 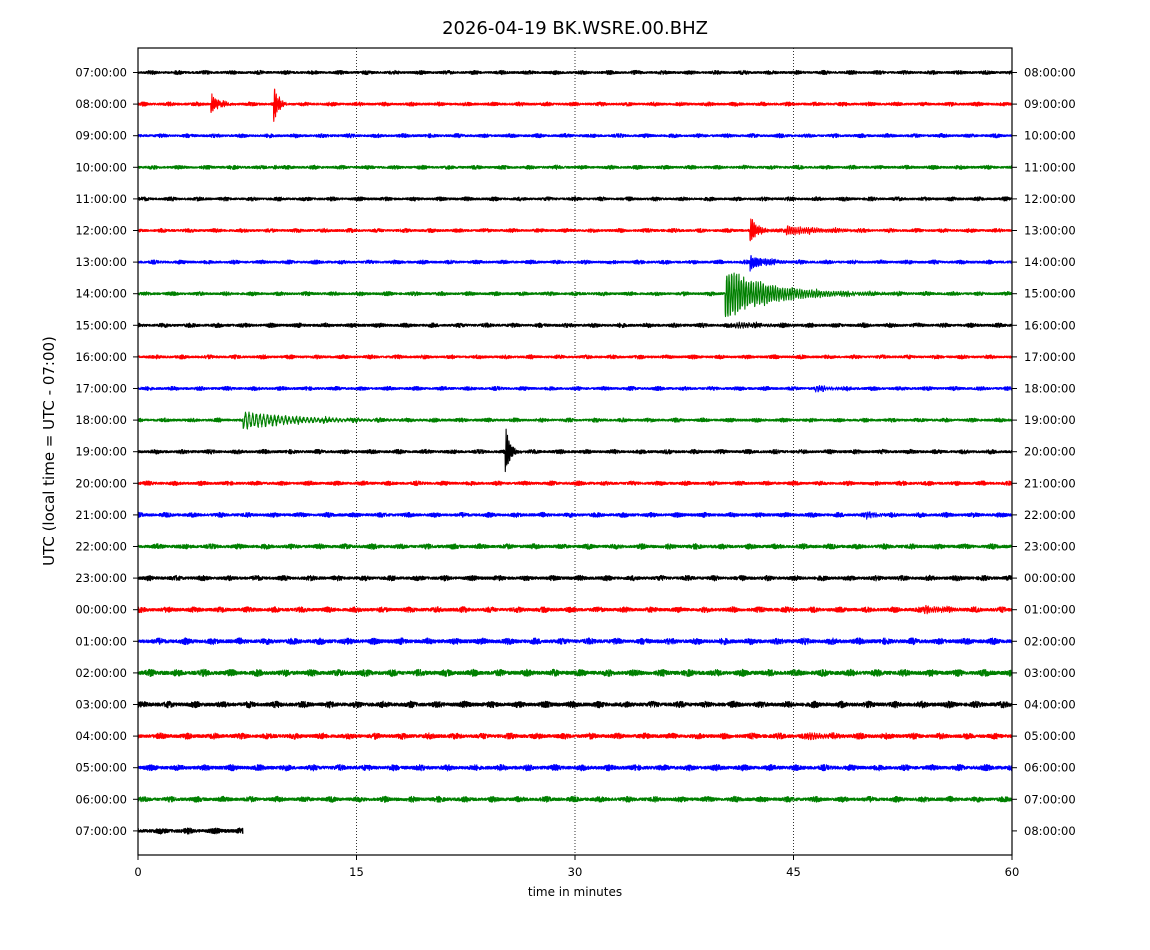 I want to click on left-row-label-7: 14:00:00, so click(x=101, y=294).